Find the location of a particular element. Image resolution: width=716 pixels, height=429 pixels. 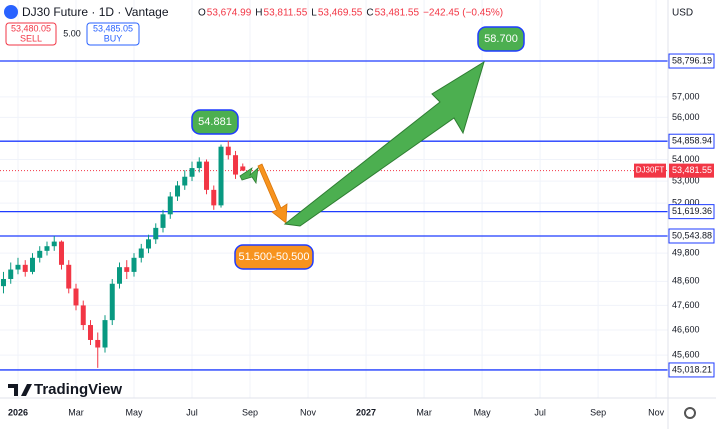

y-tick-label: 52,000 is located at coordinates (686, 203).